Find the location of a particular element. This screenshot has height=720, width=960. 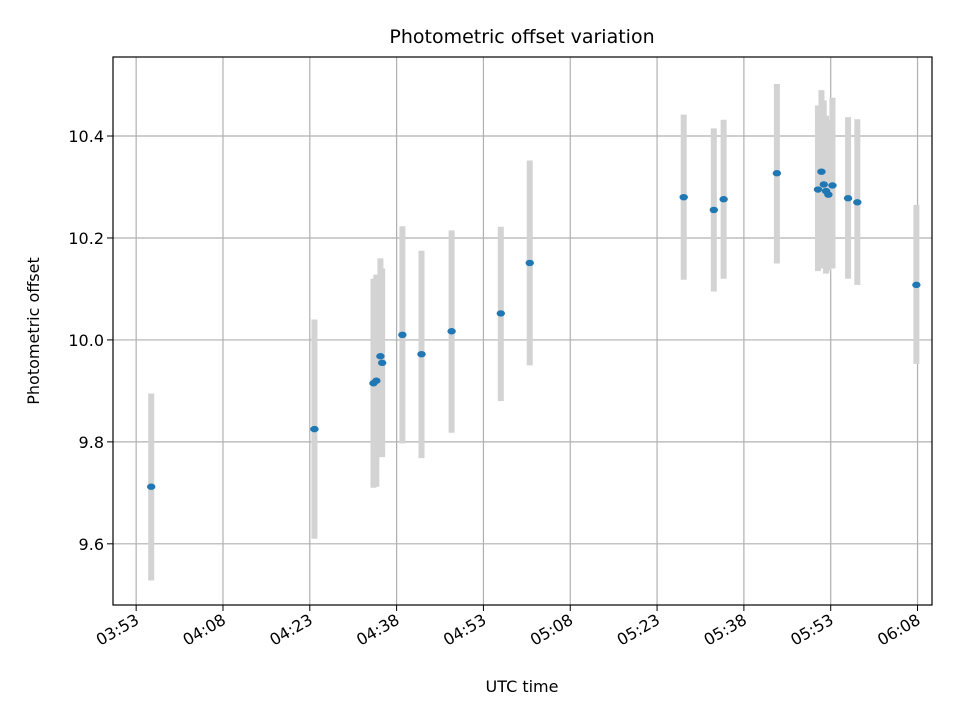

y-axis-ticks: 9.6 9.8 10.0 10.2 10.4 is located at coordinates (90, 340).